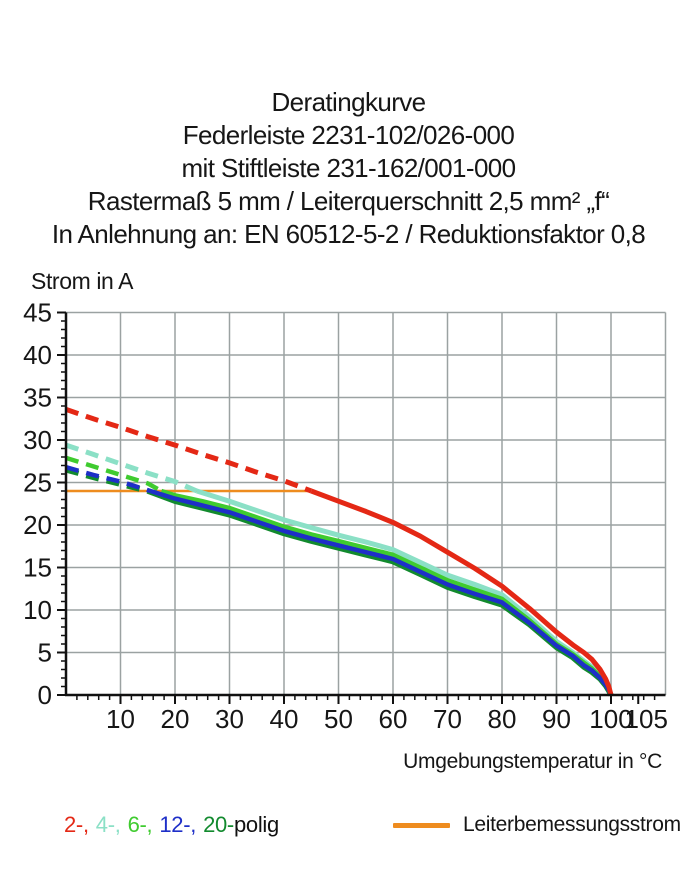 The height and width of the screenshot is (870, 697). What do you see at coordinates (421, 825) in the screenshot?
I see `reference-line-swatch` at bounding box center [421, 825].